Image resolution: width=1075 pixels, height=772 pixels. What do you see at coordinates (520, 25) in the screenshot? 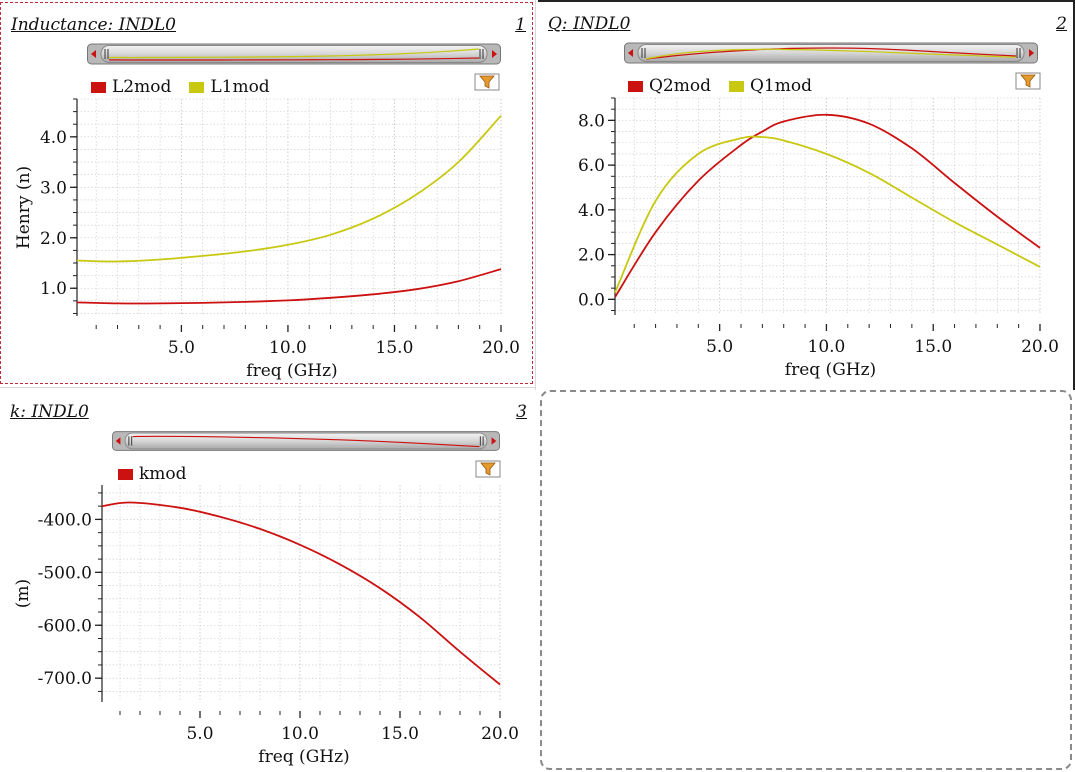
I see `panel-number: 1` at bounding box center [520, 25].